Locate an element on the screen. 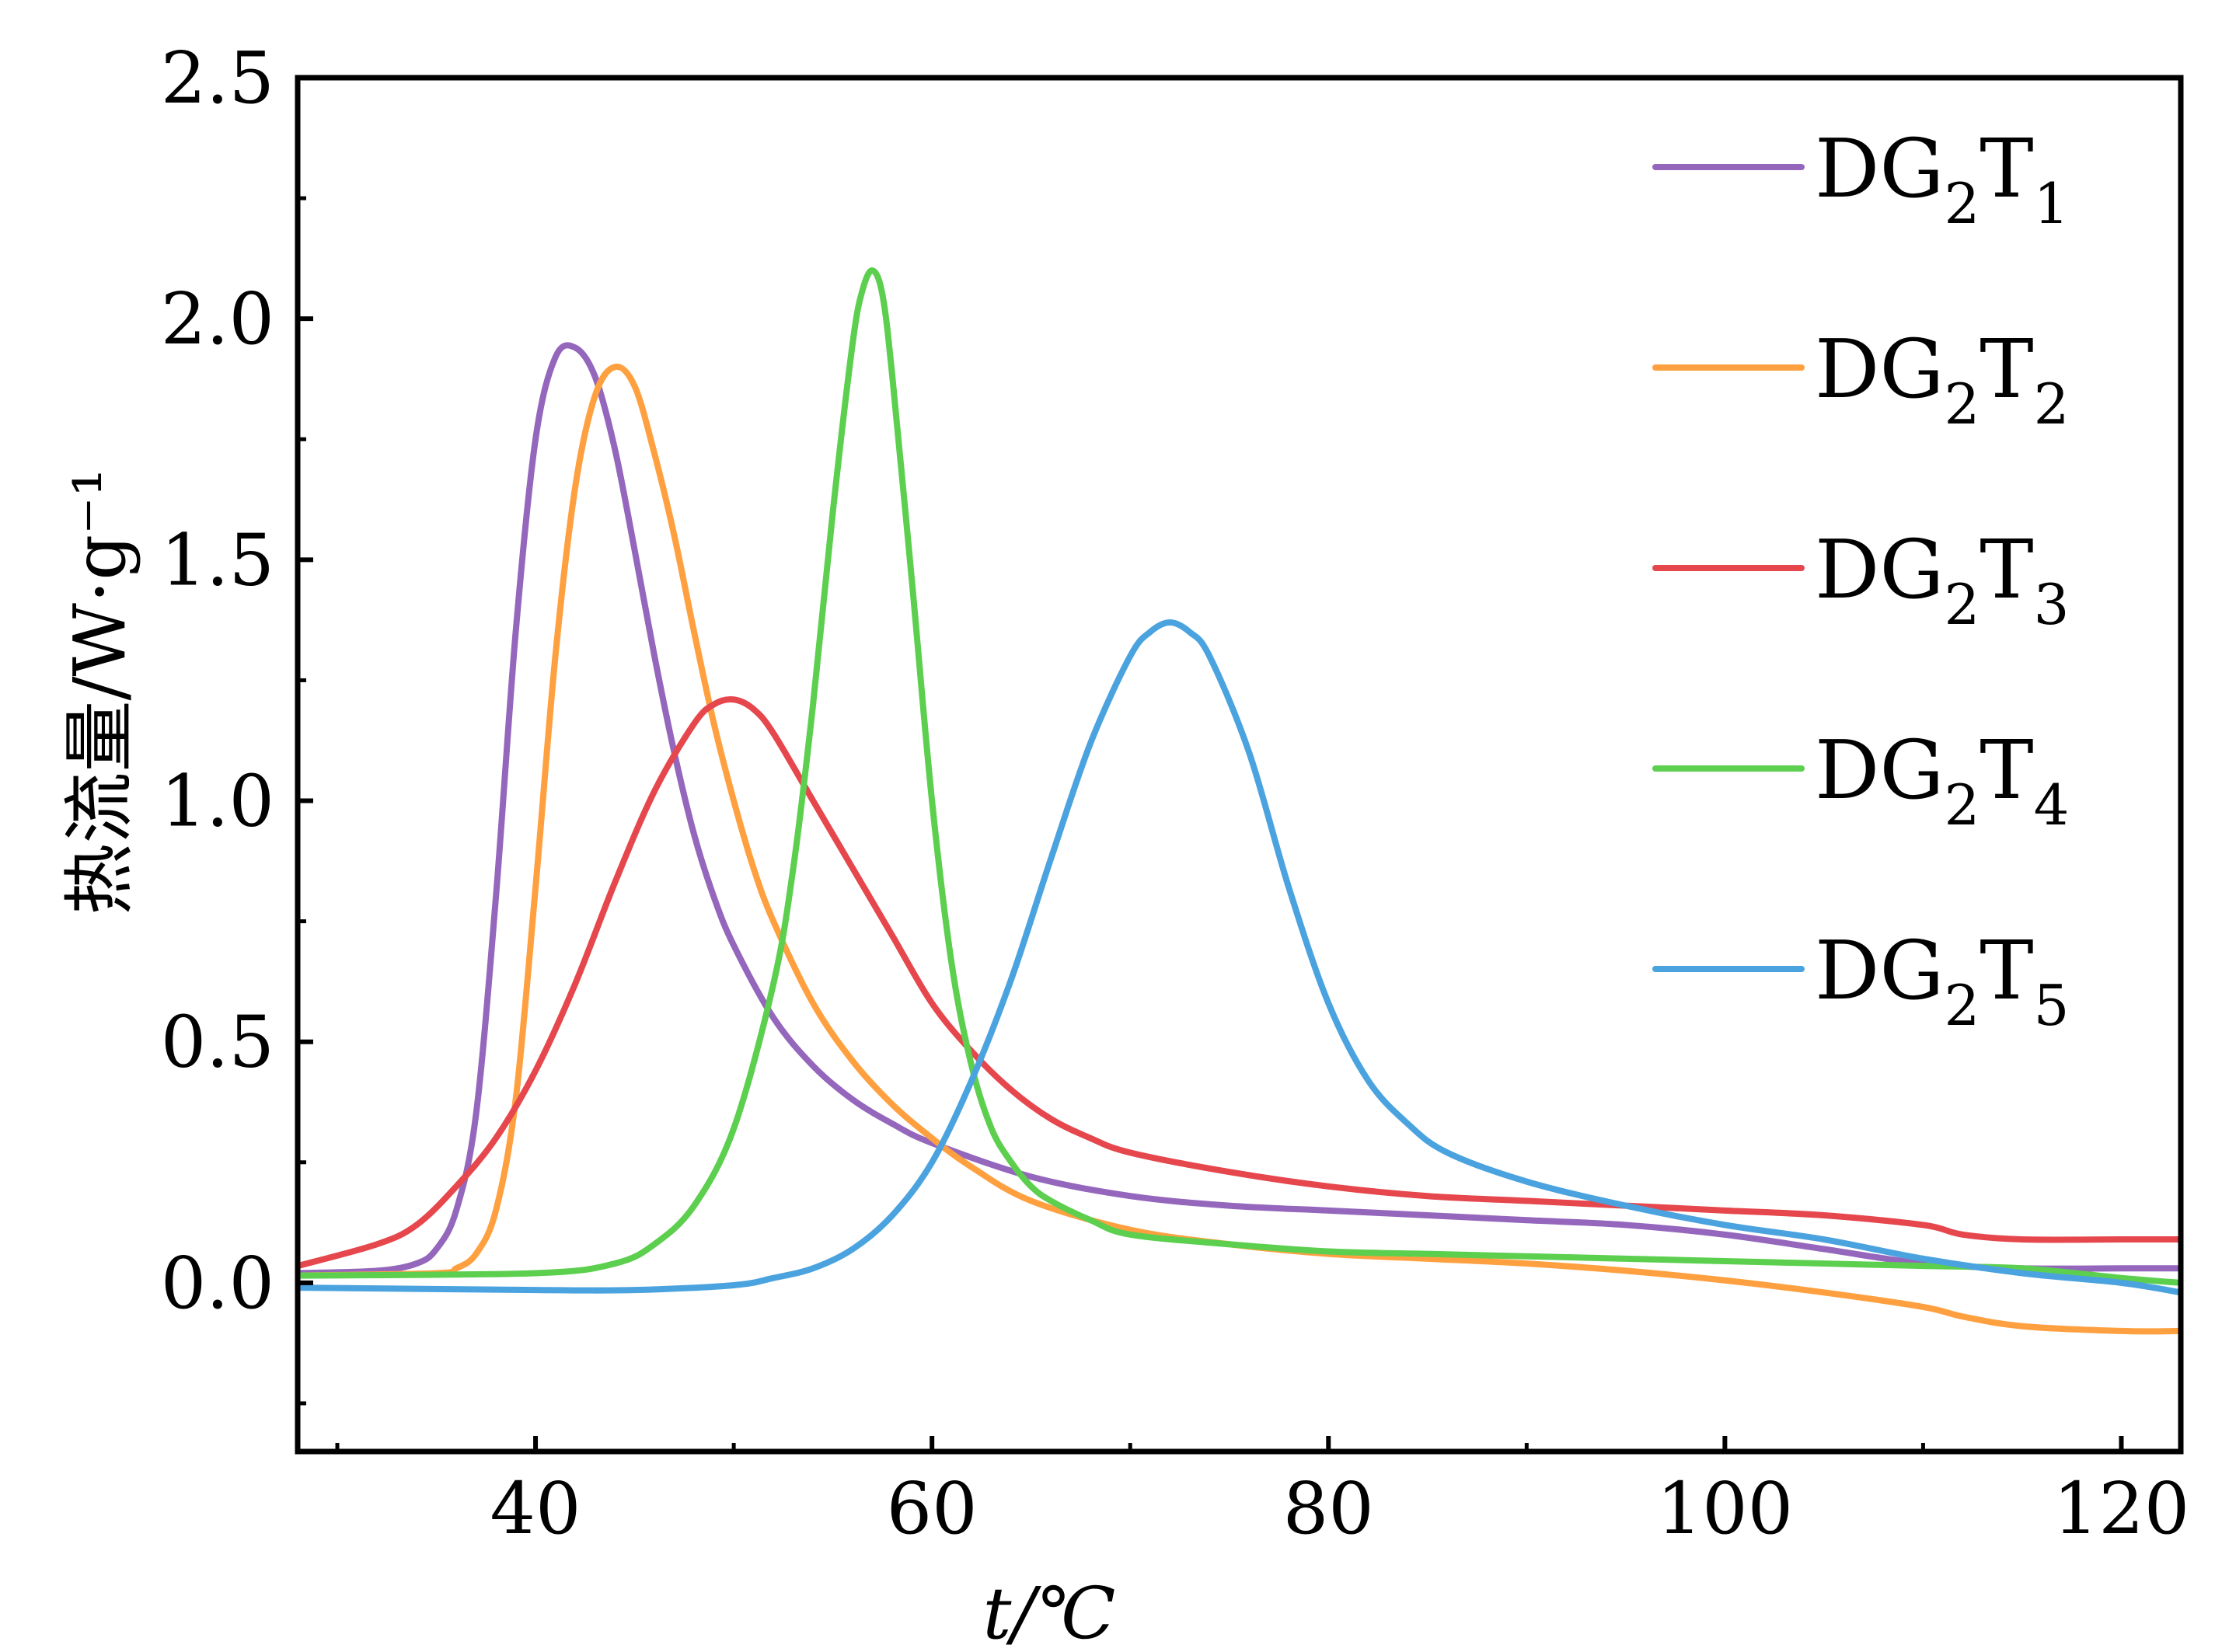  legend-label: DG2T1 is located at coordinates (1942, 178).